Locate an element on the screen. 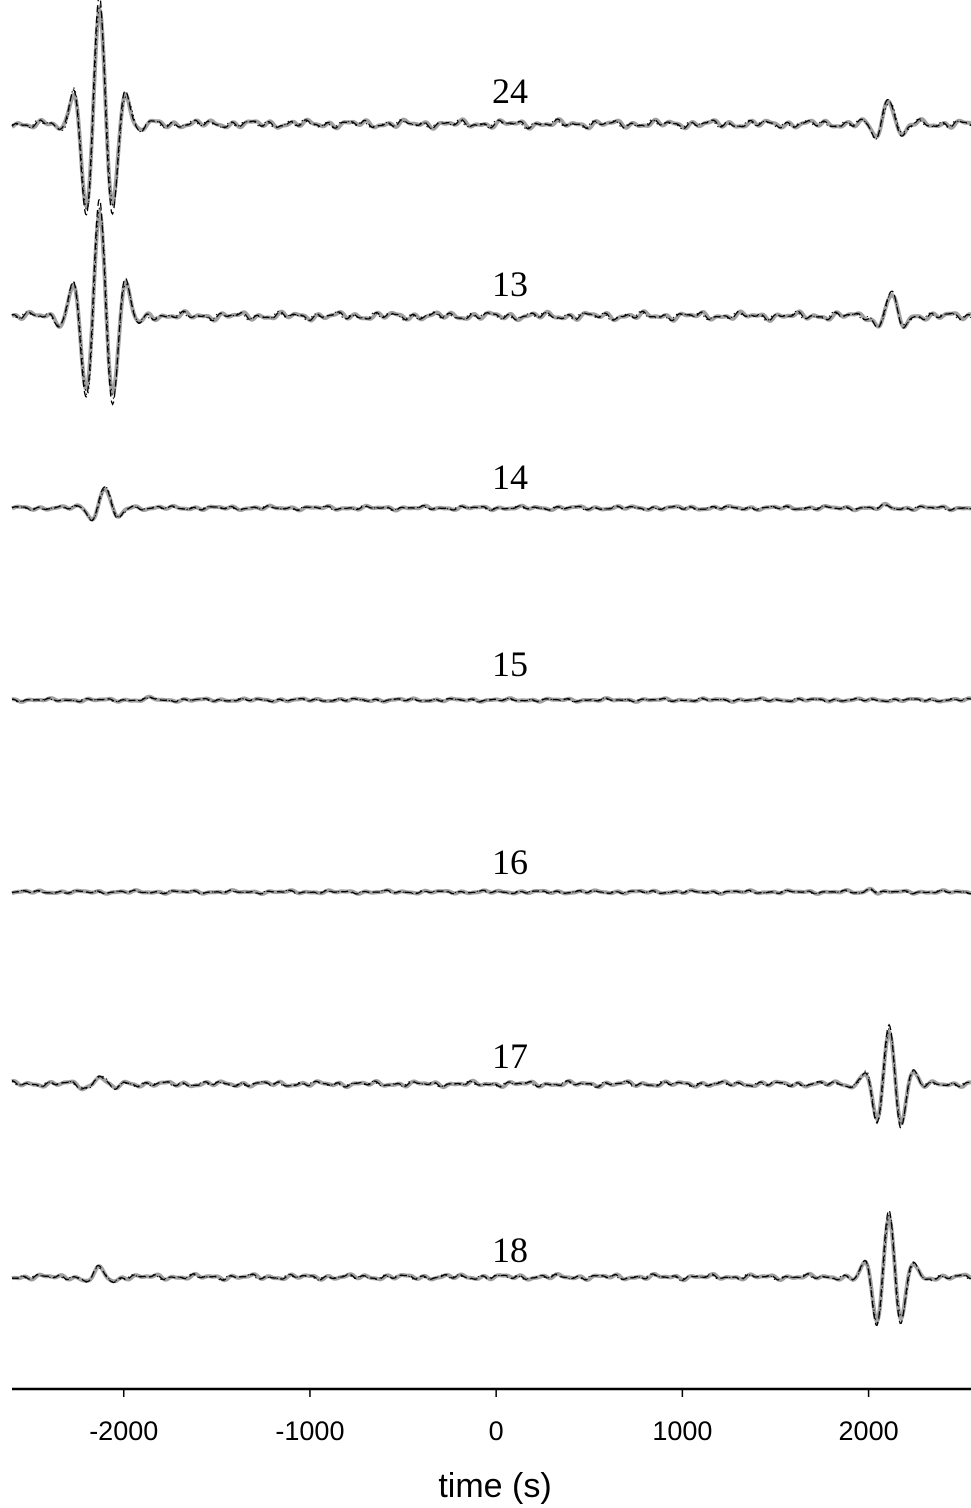  trace-label-13: 13 is located at coordinates (510, 284).